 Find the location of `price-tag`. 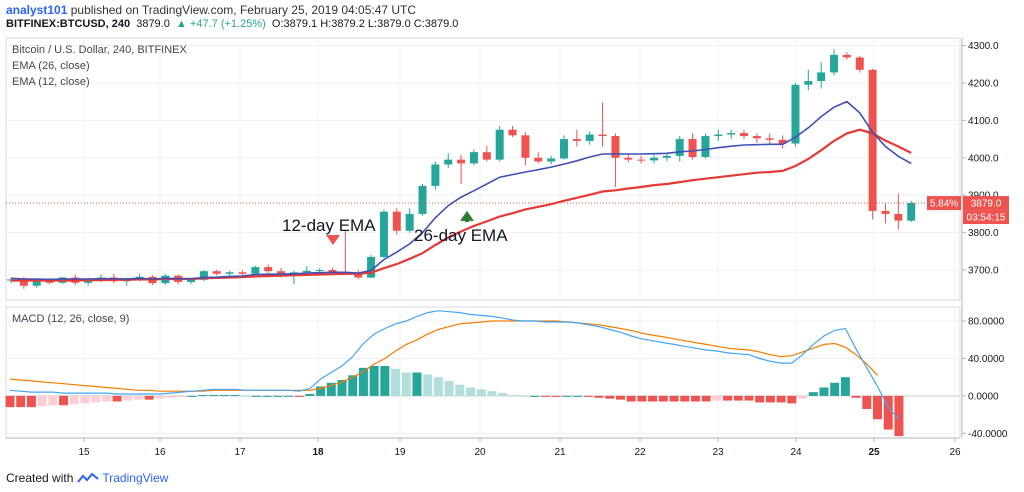

price-tag is located at coordinates (986, 203).